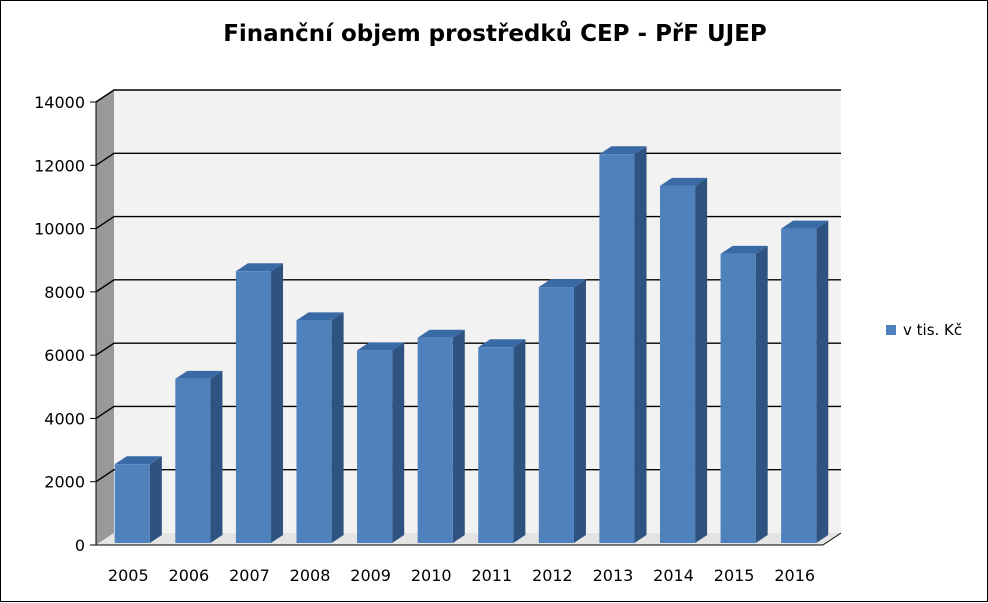 This screenshot has height=603, width=988. I want to click on x-tick-label: 2006, so click(189, 575).